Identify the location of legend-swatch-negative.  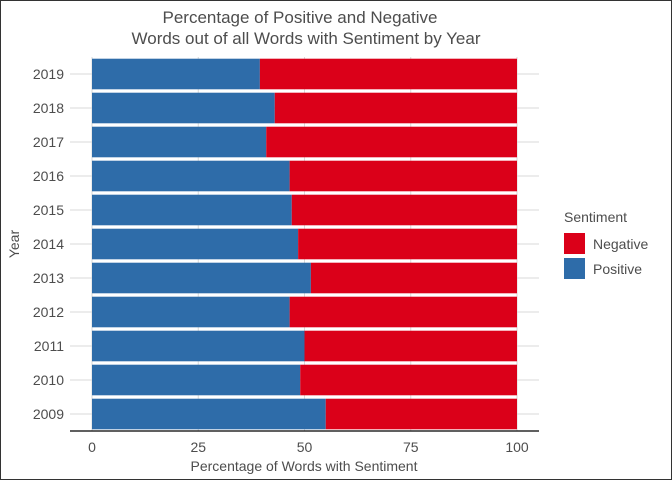
(574, 243).